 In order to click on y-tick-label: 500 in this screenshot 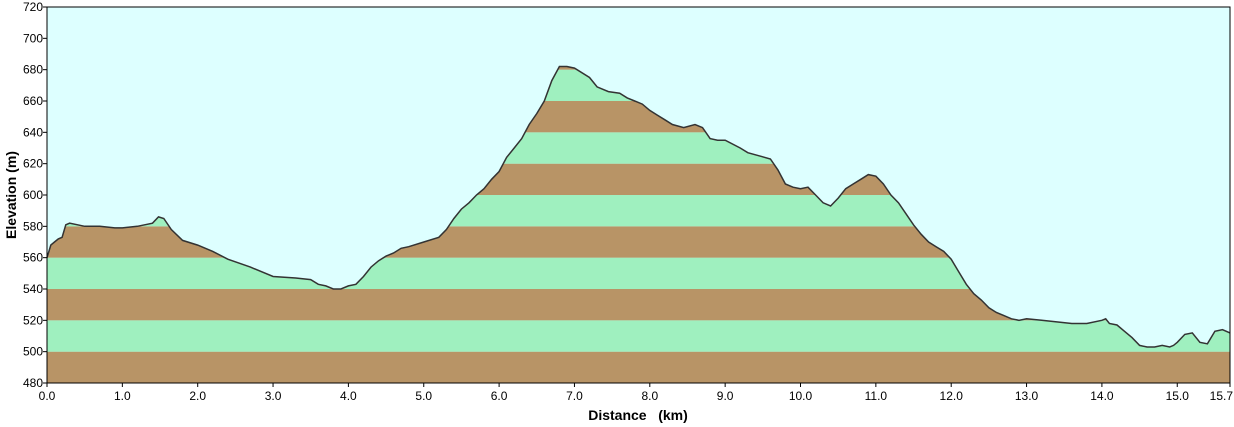, I will do `click(33, 352)`.